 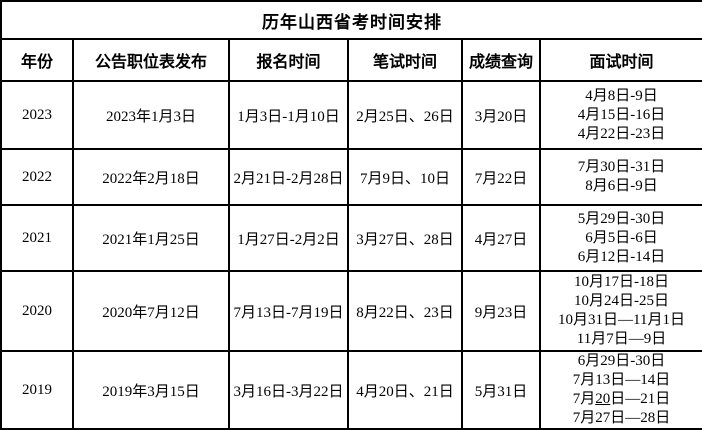 What do you see at coordinates (621, 256) in the screenshot?
I see `interview-line: 6月12日-14日` at bounding box center [621, 256].